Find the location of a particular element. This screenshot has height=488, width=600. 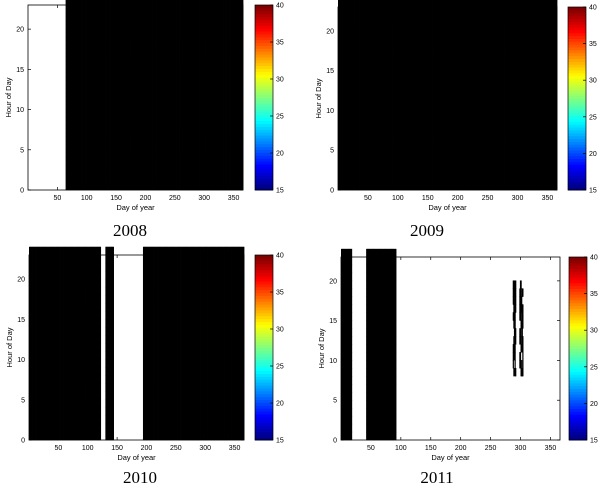

y-tick-label: 0 is located at coordinates (22, 191).